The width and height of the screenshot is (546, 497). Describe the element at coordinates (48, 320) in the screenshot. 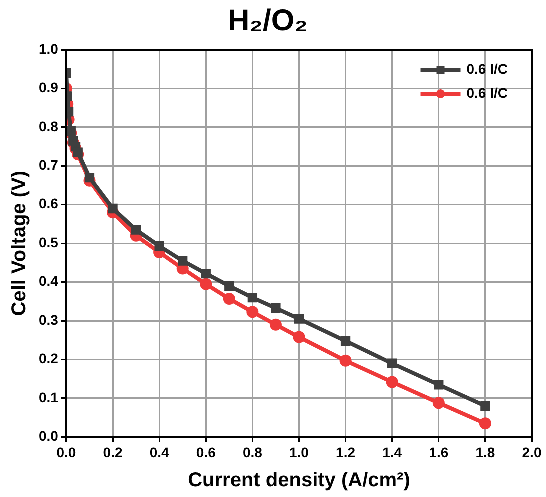

I see `y-tick-label: 0.3` at that location.